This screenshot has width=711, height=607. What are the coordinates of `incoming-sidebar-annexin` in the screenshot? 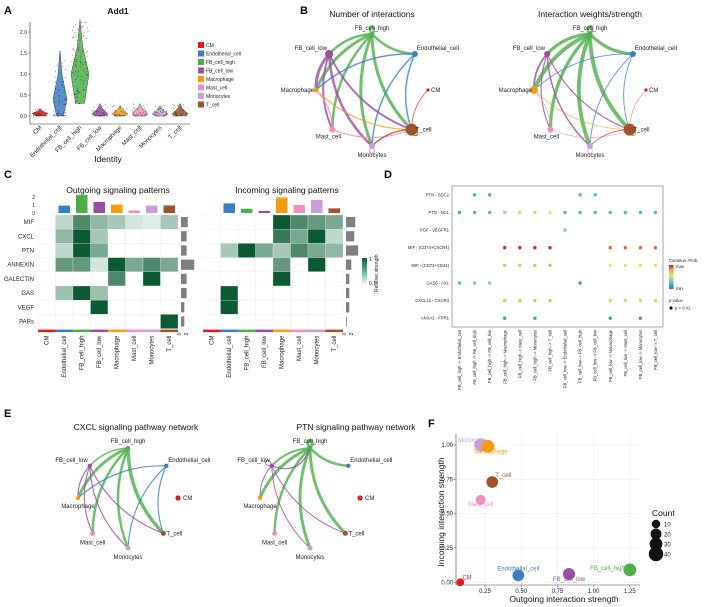 It's located at (349, 264).